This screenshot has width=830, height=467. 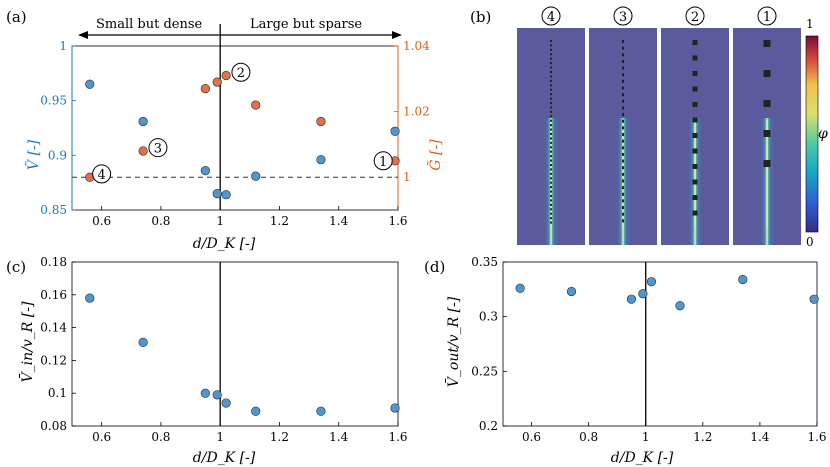 I want to click on panel-a-xlabel: d/D_K [-], so click(x=224, y=244).